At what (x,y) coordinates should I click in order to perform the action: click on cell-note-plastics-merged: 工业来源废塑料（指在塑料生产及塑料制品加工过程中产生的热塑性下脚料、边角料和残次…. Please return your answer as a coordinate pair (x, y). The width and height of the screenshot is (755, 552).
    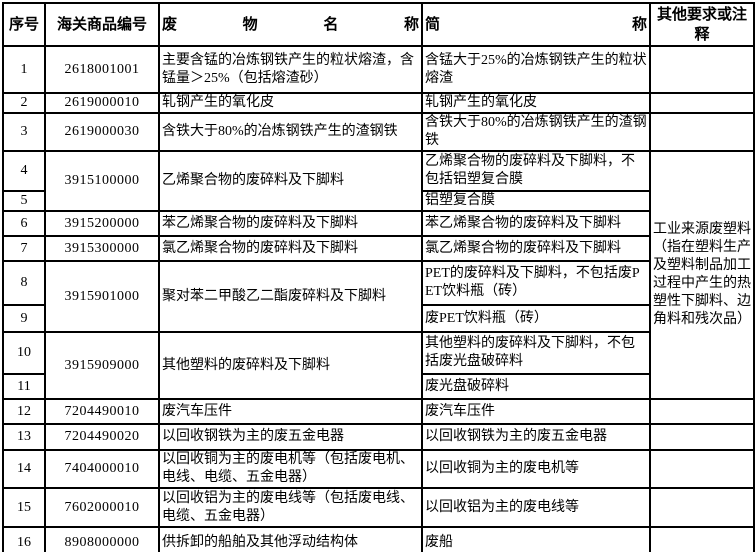
    Looking at the image, I should click on (702, 275).